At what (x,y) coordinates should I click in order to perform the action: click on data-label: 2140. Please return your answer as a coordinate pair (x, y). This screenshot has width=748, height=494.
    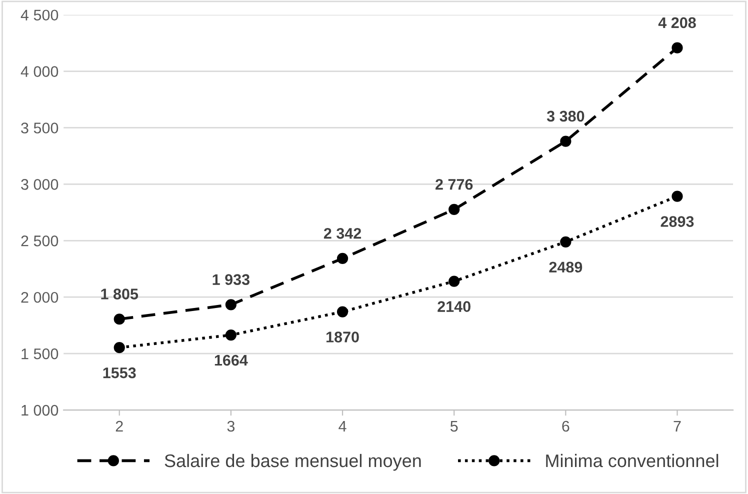
    Looking at the image, I should click on (454, 306).